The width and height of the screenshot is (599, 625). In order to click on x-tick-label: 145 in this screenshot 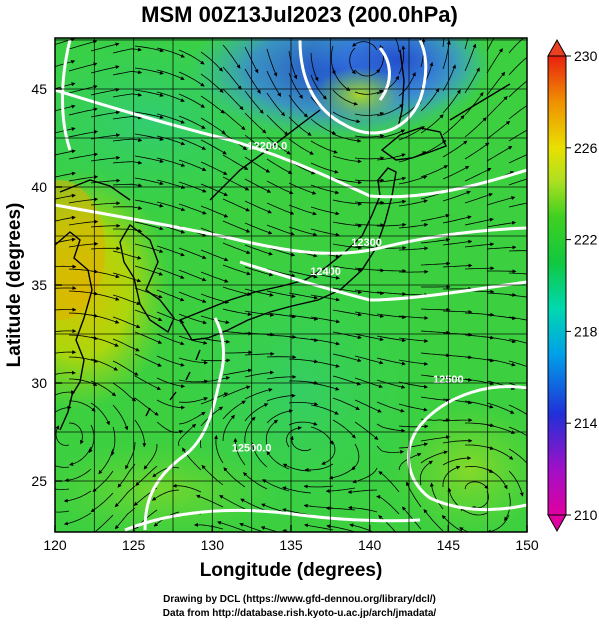, I will do `click(449, 545)`.